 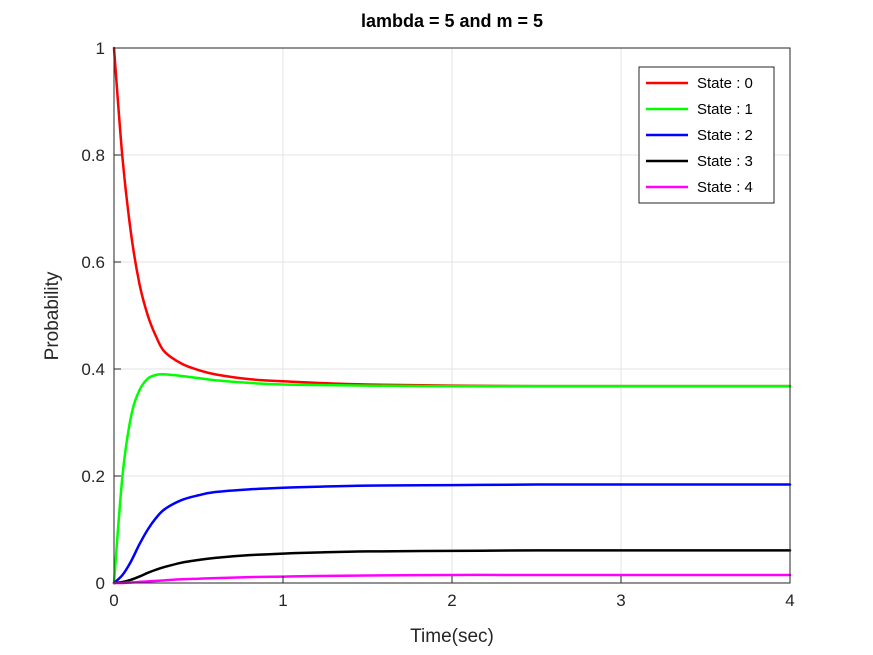 What do you see at coordinates (282, 600) in the screenshot?
I see `x-tick-label: 1` at bounding box center [282, 600].